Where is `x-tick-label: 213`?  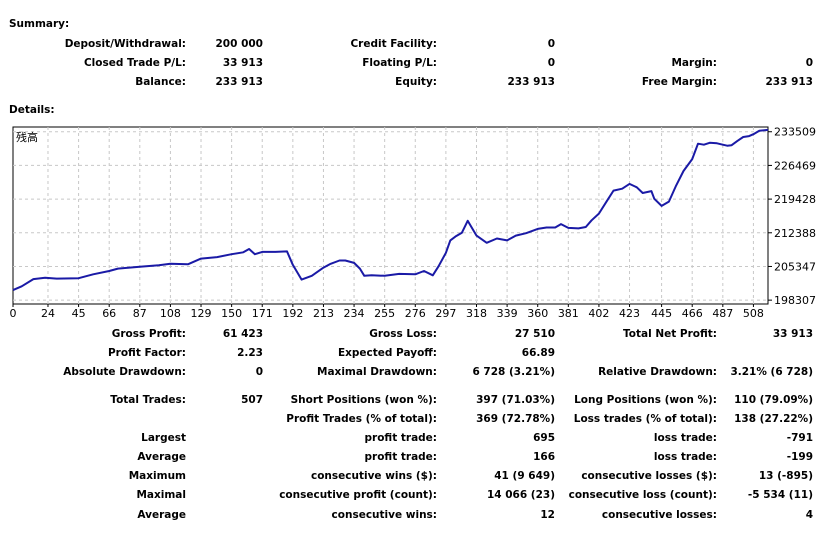 x-tick-label: 213 is located at coordinates (323, 313).